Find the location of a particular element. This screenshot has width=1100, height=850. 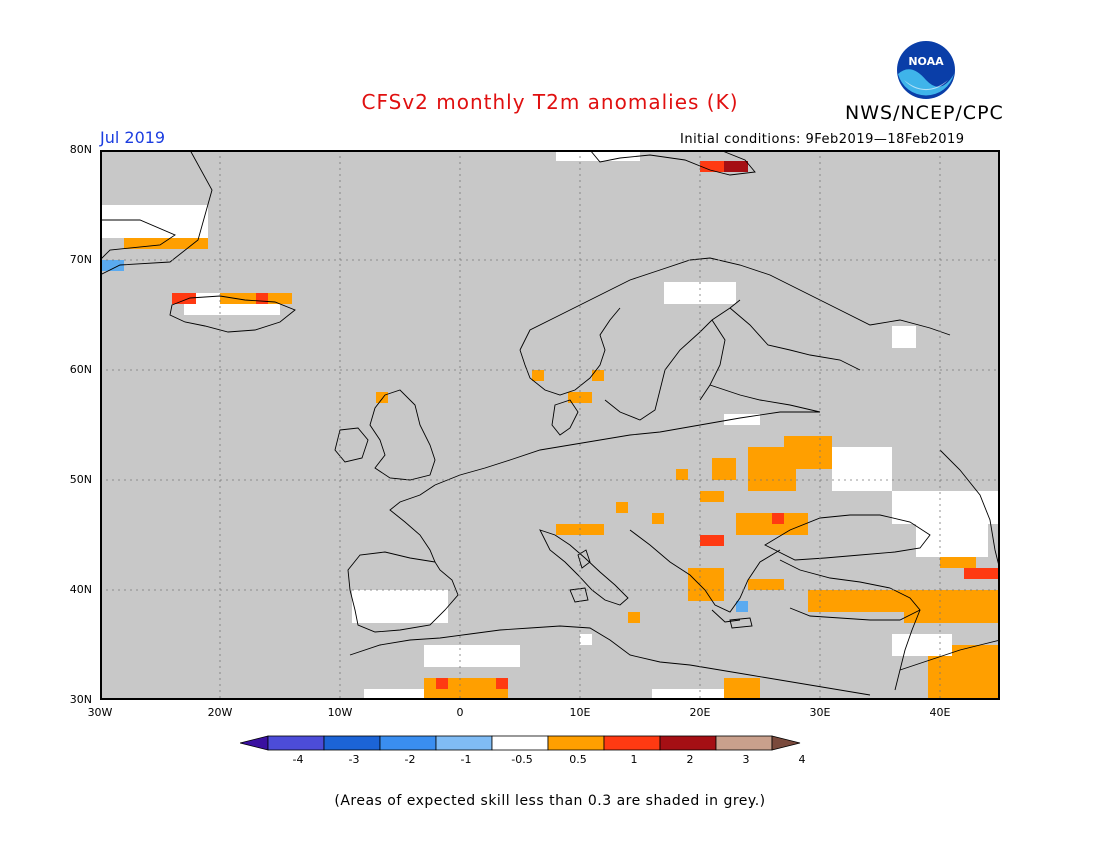

colorbar-label: -4 is located at coordinates (298, 759).